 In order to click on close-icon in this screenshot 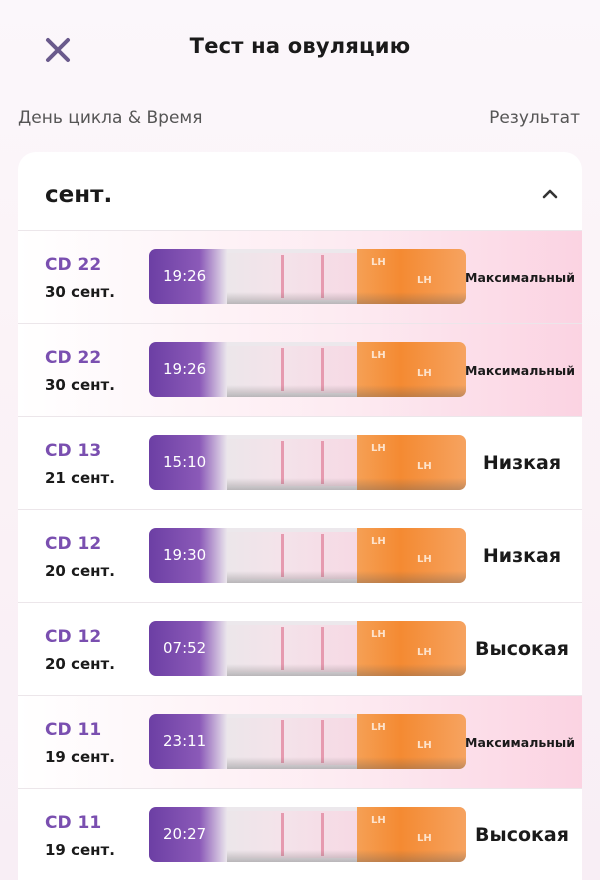, I will do `click(58, 50)`.